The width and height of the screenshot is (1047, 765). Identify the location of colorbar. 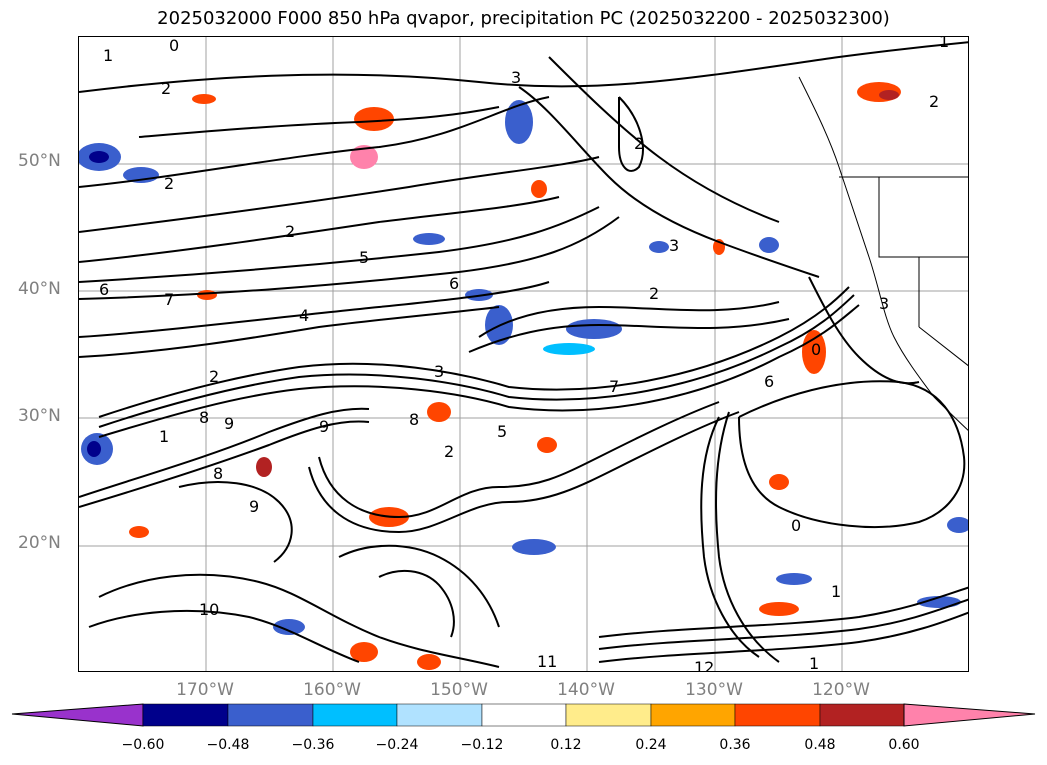
(523, 715).